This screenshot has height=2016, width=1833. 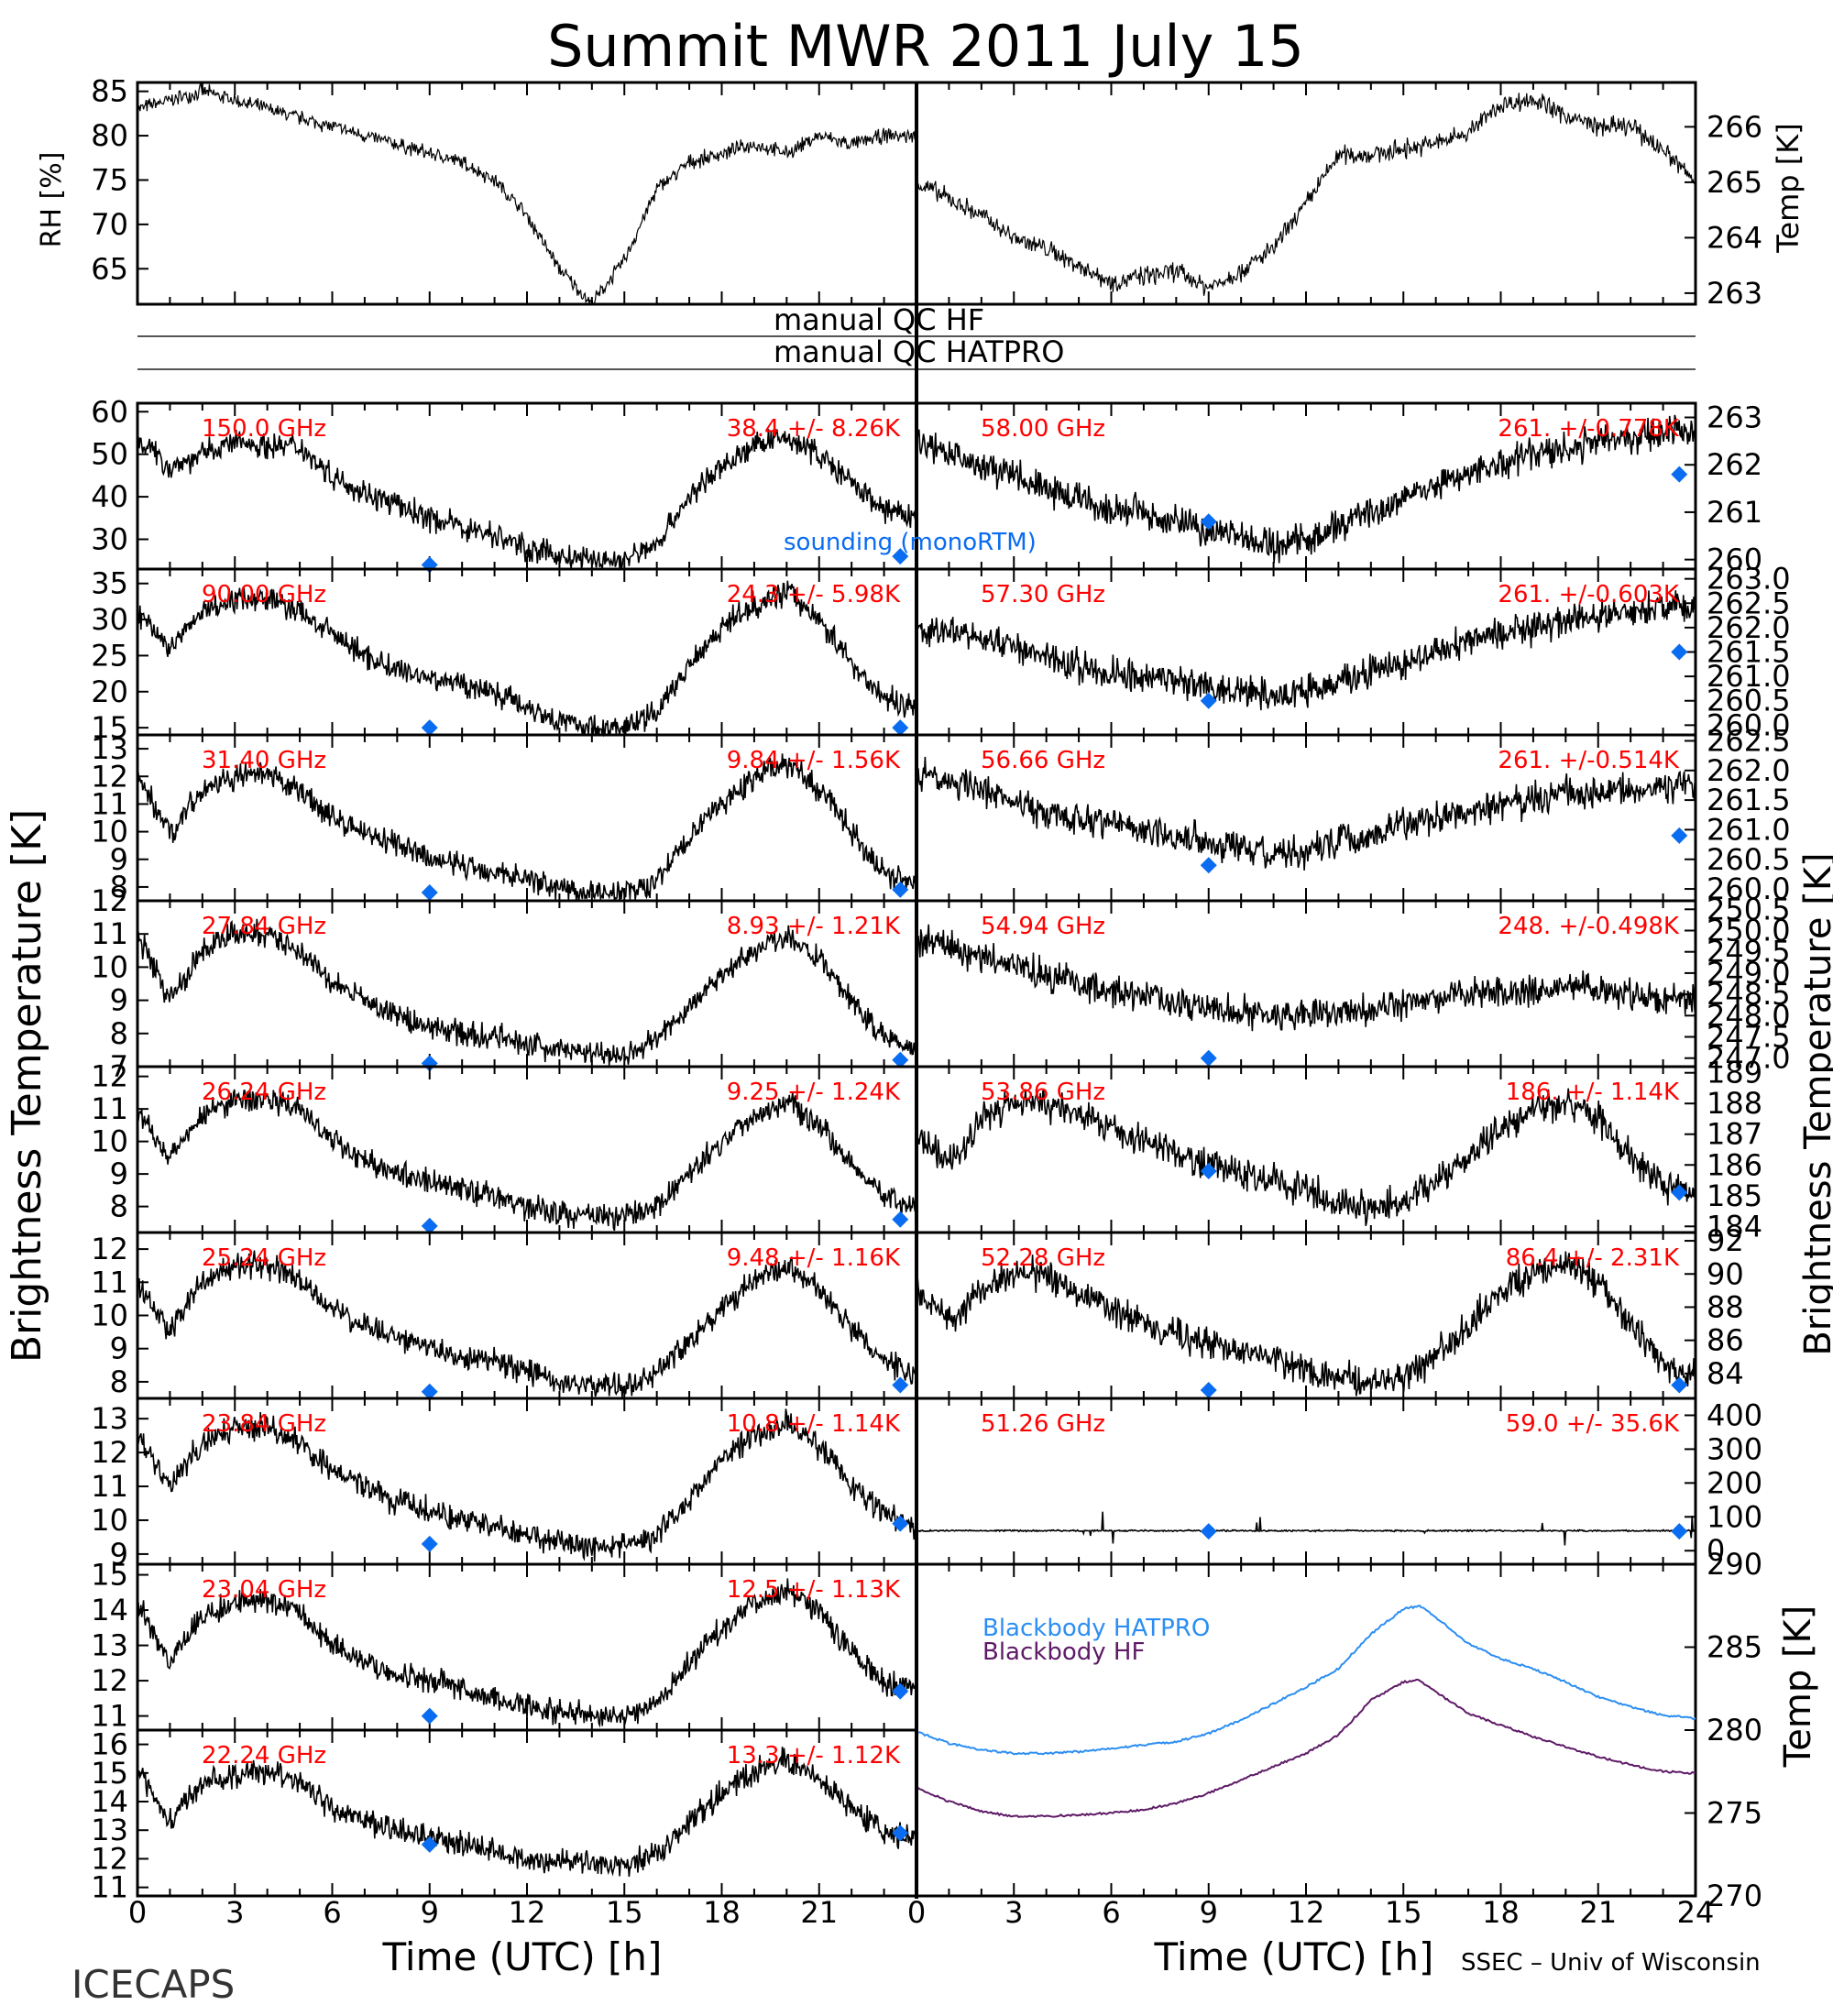 What do you see at coordinates (1734, 1134) in the screenshot?
I see `y-tick-label: 187` at bounding box center [1734, 1134].